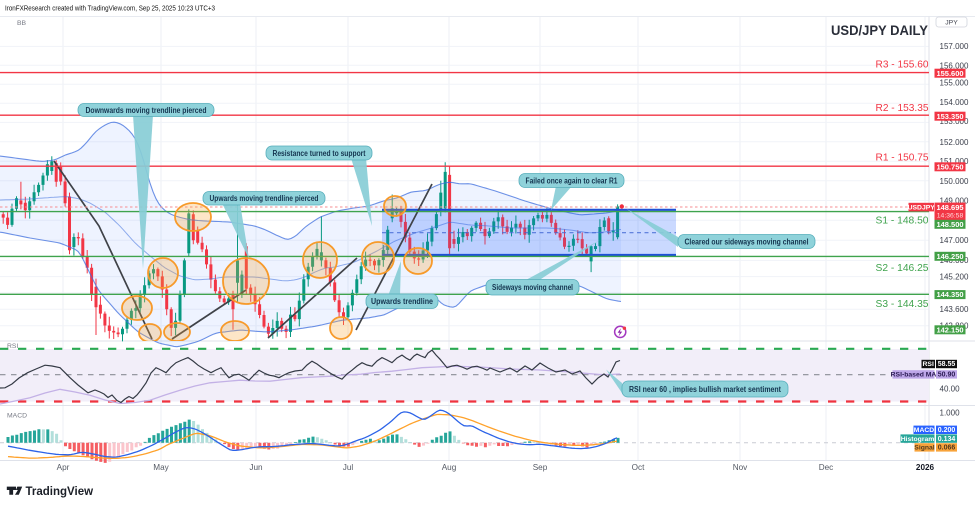 This screenshot has height=507, width=975. What do you see at coordinates (954, 121) in the screenshot?
I see `svg-text: 153.000` at bounding box center [954, 121].